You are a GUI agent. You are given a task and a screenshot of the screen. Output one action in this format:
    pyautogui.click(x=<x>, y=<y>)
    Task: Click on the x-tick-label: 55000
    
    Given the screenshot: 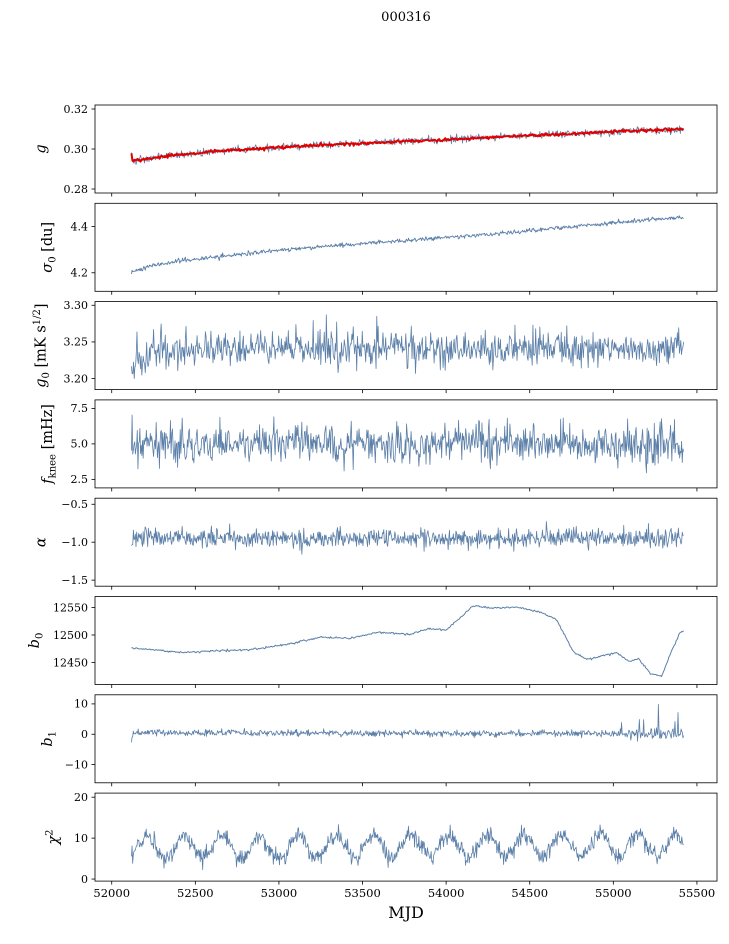 What is the action you would take?
    pyautogui.click(x=613, y=893)
    